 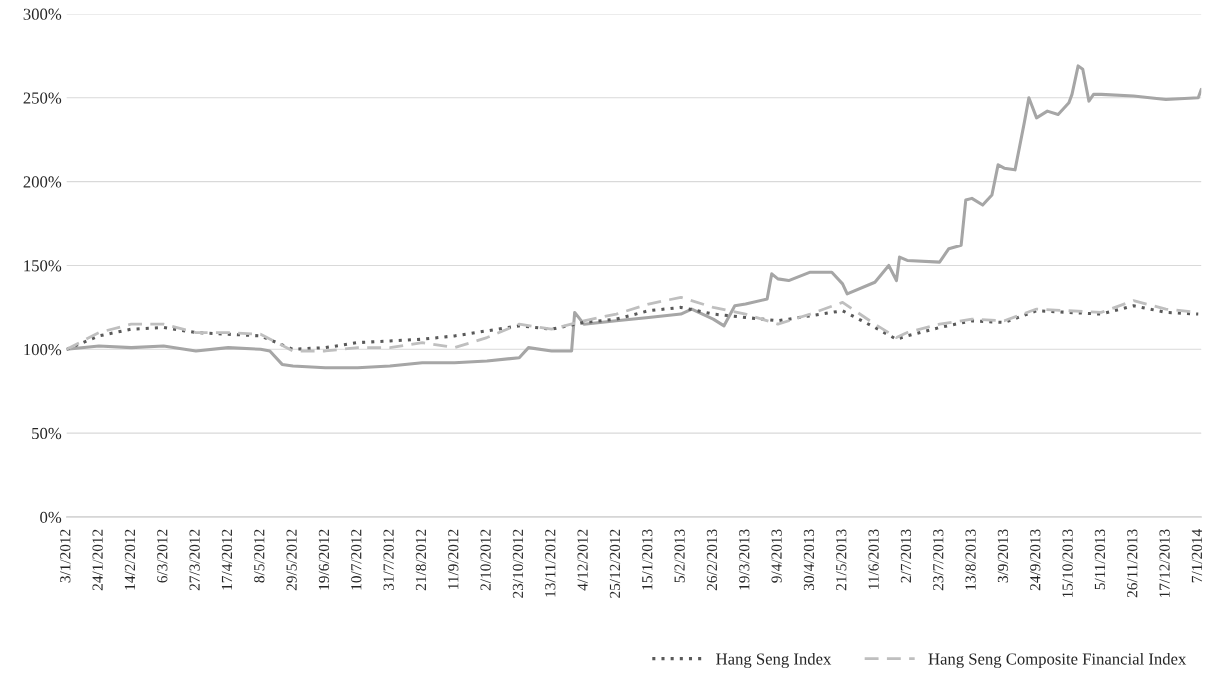 I want to click on x-tick-label: 27/3/2012, so click(x=194, y=560).